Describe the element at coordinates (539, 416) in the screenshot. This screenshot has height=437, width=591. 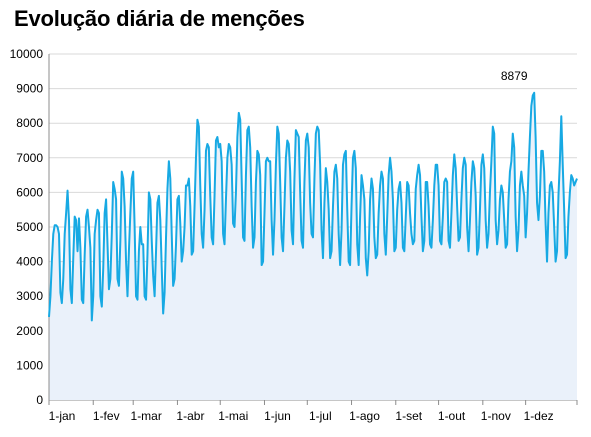
I see `x-tick-label: 1-dez` at that location.